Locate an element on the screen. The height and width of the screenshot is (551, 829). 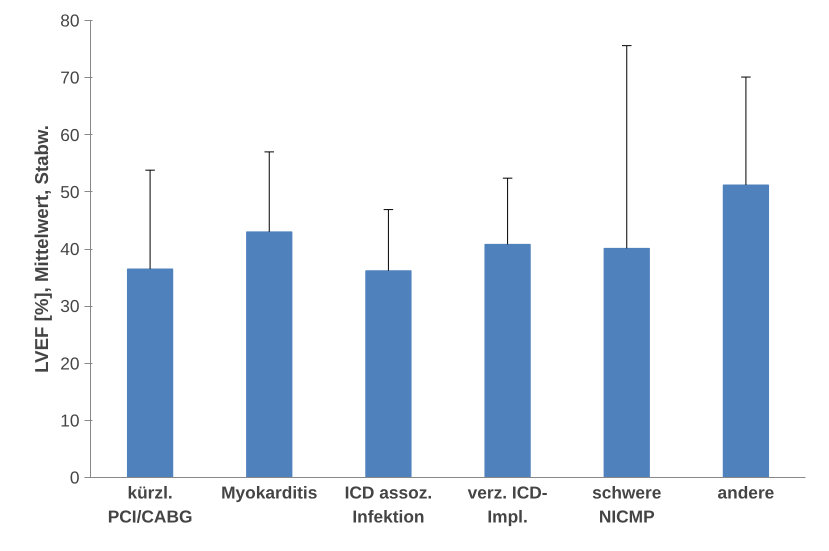
x-tick-label: kürzl. PCI/CABG is located at coordinates (150, 504).